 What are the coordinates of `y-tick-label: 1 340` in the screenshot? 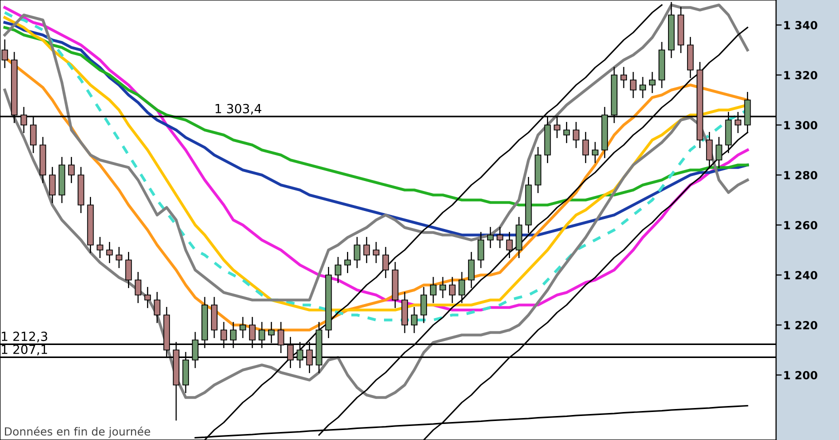 It's located at (801, 25).